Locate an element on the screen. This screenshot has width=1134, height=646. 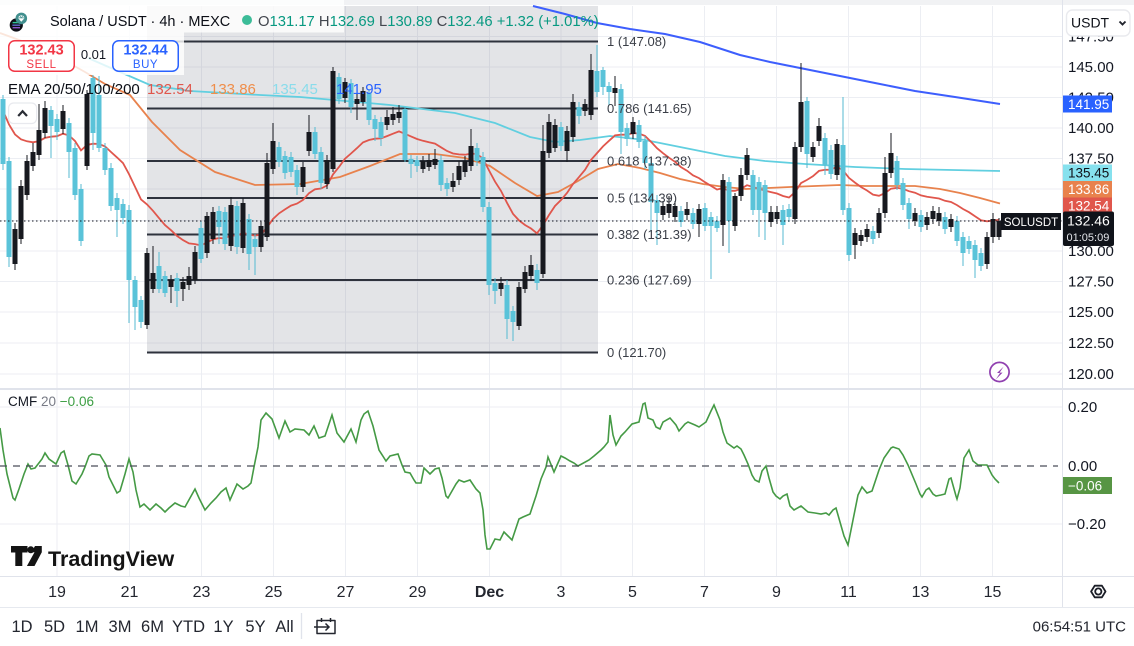
svg-text: 13 is located at coordinates (921, 592).